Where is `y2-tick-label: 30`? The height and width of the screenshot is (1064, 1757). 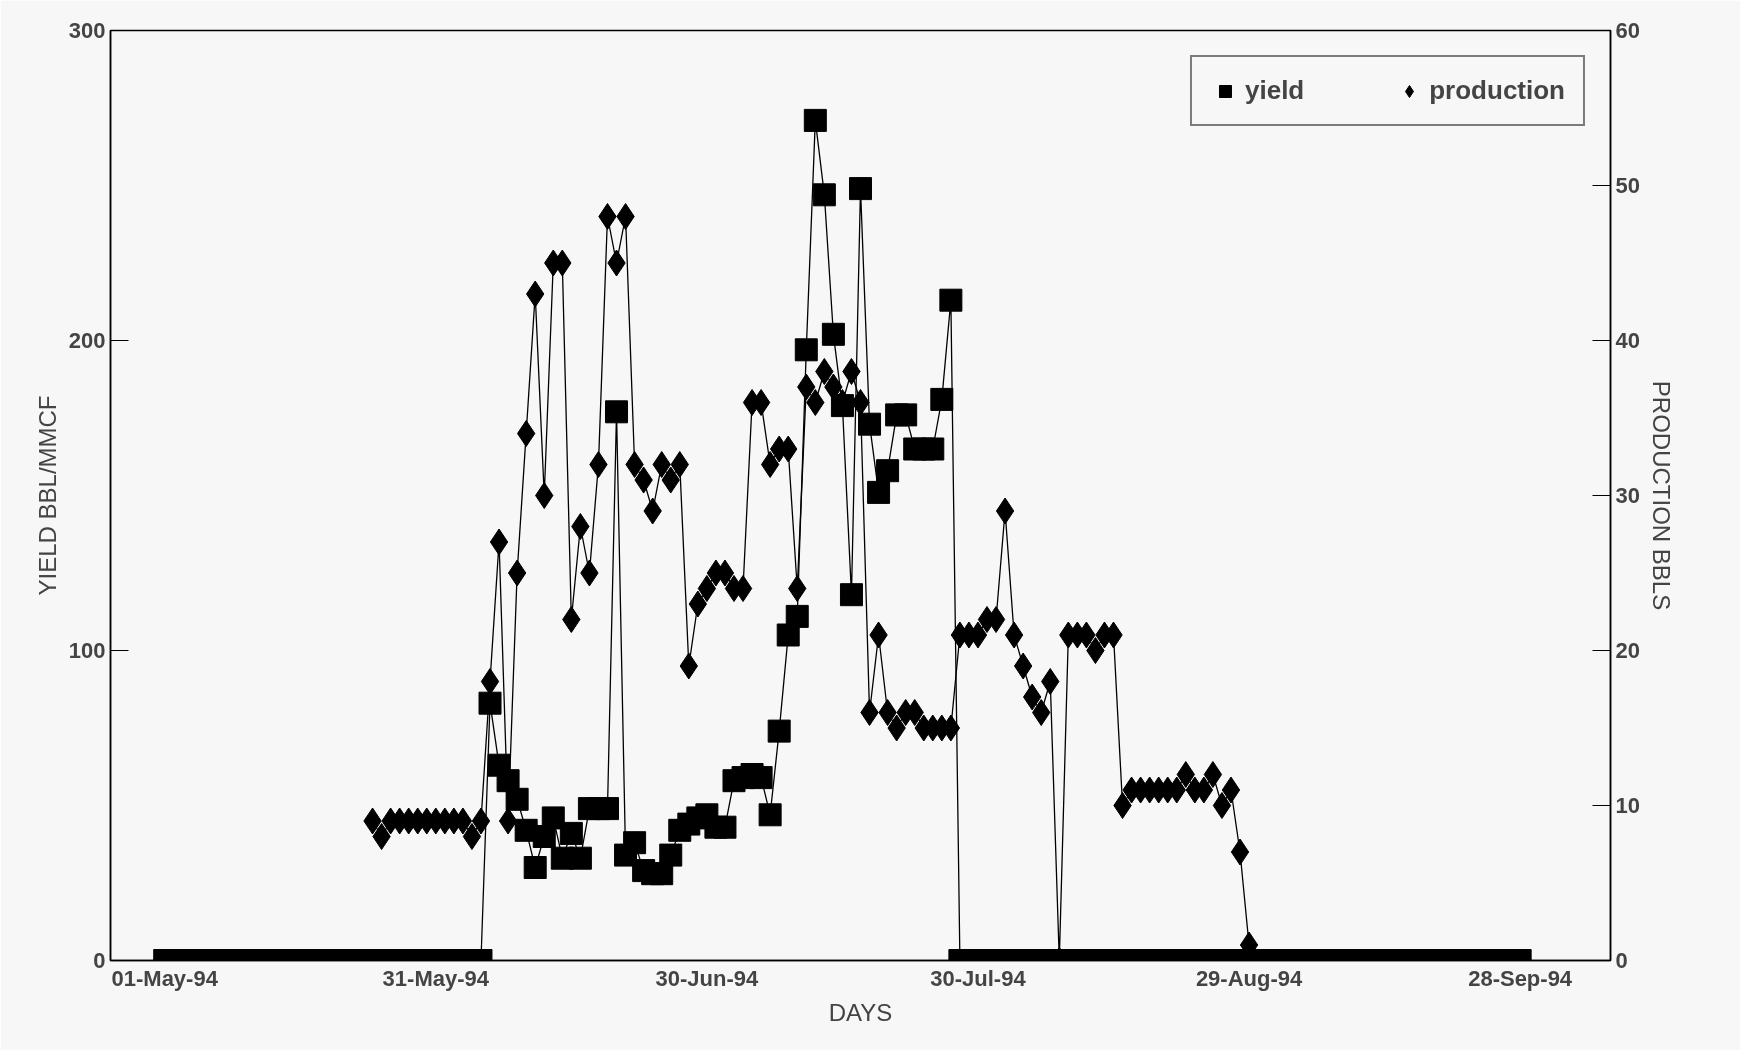
y2-tick-label: 30 is located at coordinates (1627, 495).